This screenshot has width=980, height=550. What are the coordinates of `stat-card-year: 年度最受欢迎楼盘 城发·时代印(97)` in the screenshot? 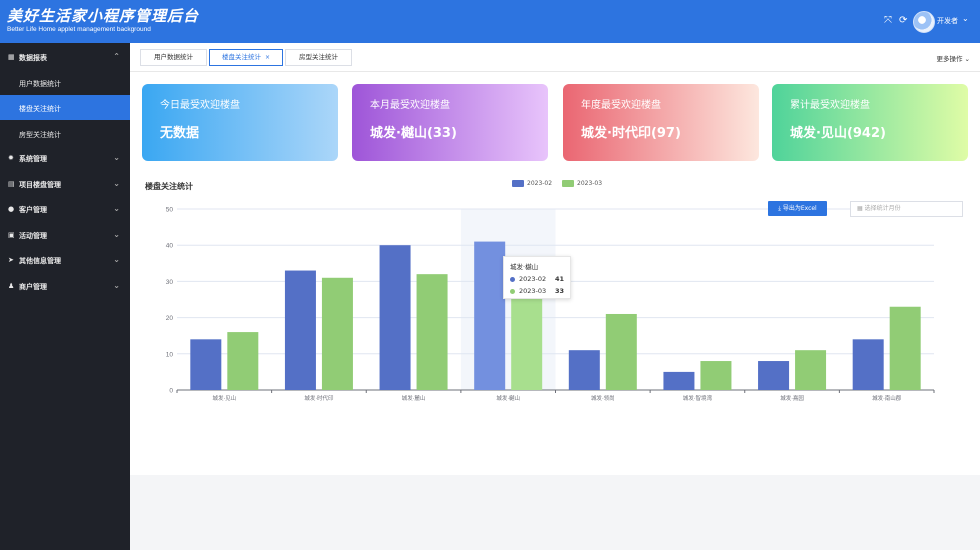 It's located at (661, 122).